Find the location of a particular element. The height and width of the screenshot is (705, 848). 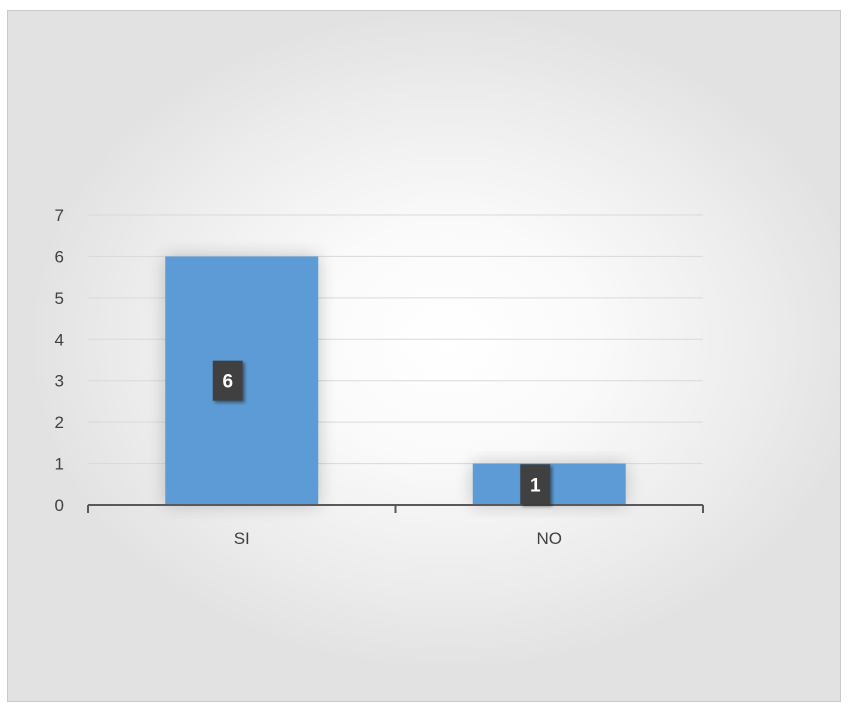

y-tick-label: 1 is located at coordinates (59, 464).